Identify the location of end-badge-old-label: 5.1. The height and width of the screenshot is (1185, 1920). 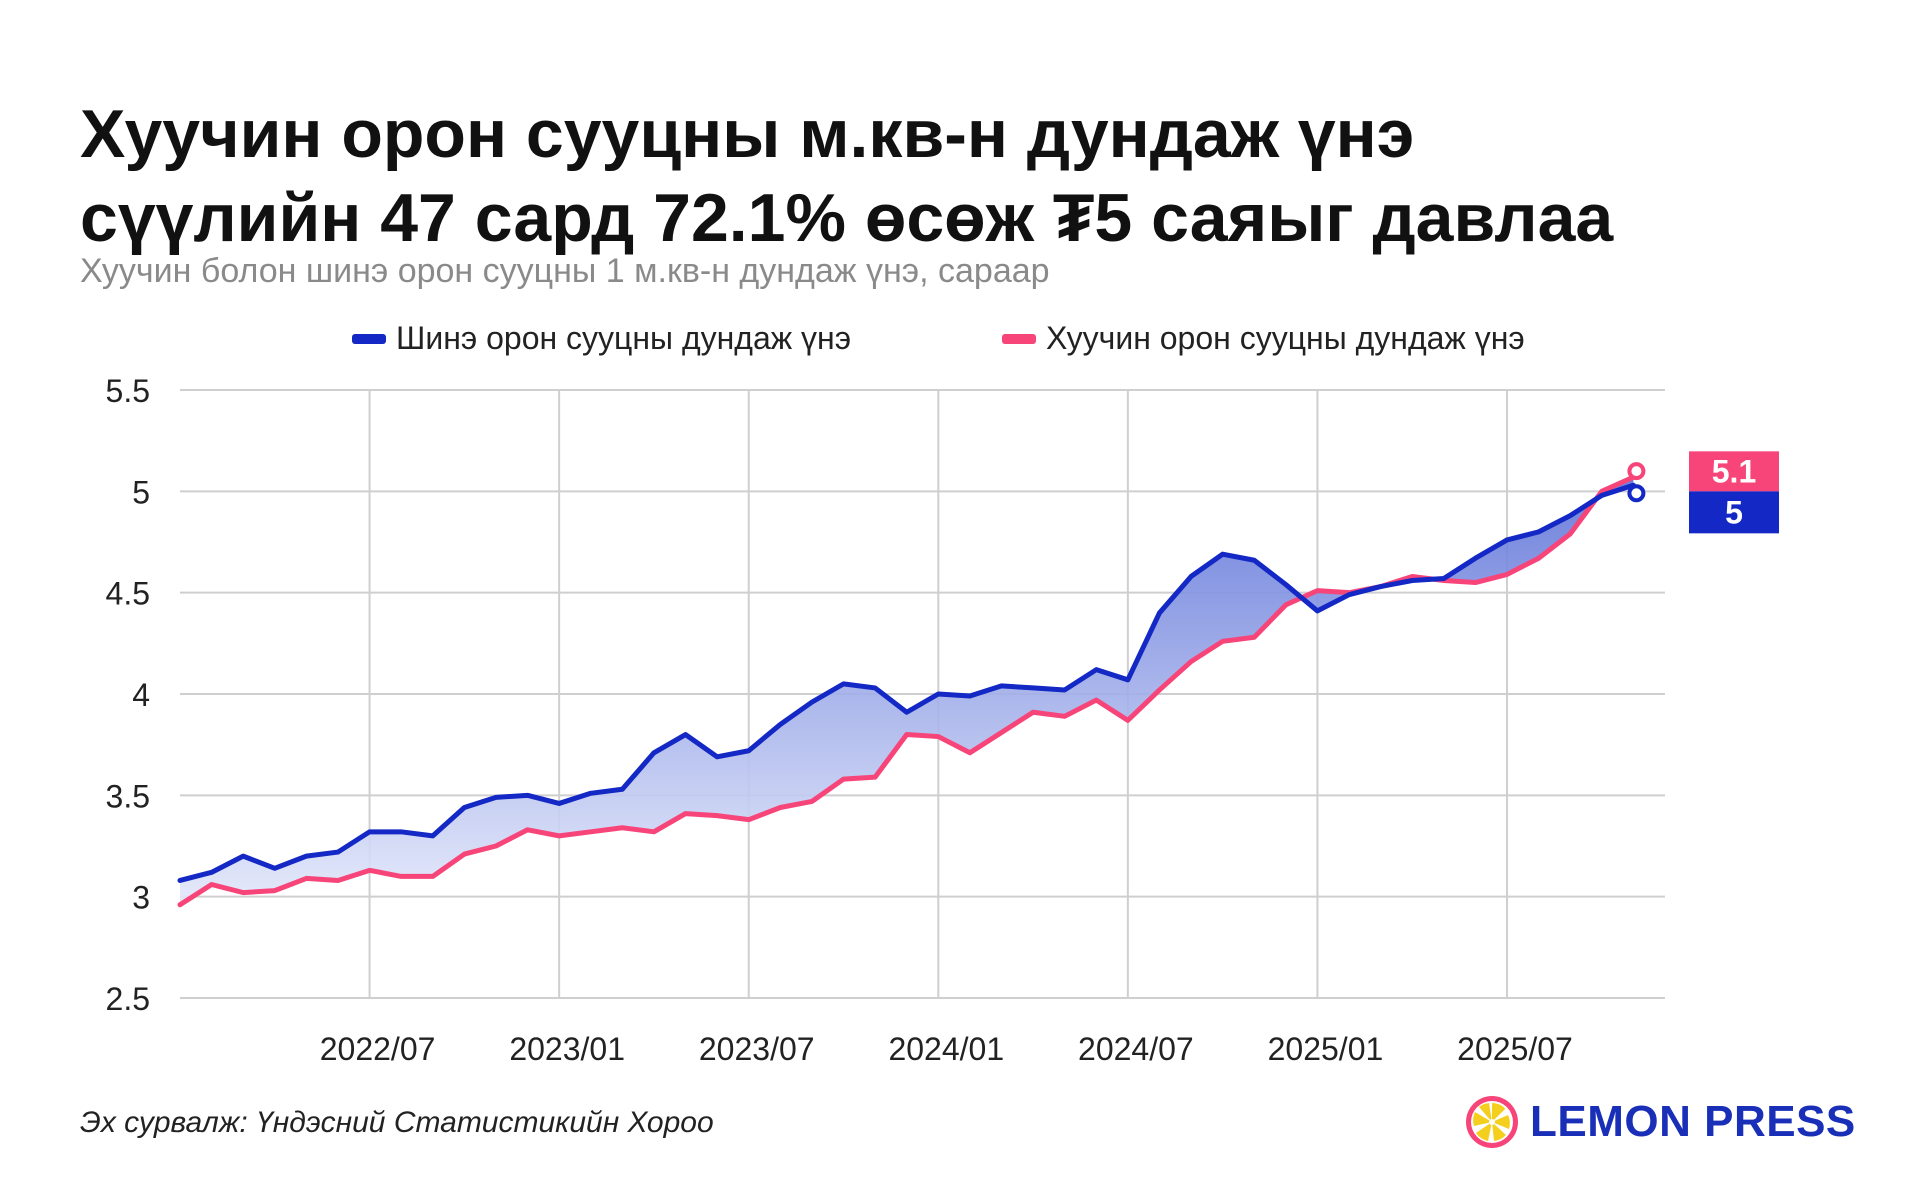
(1734, 471).